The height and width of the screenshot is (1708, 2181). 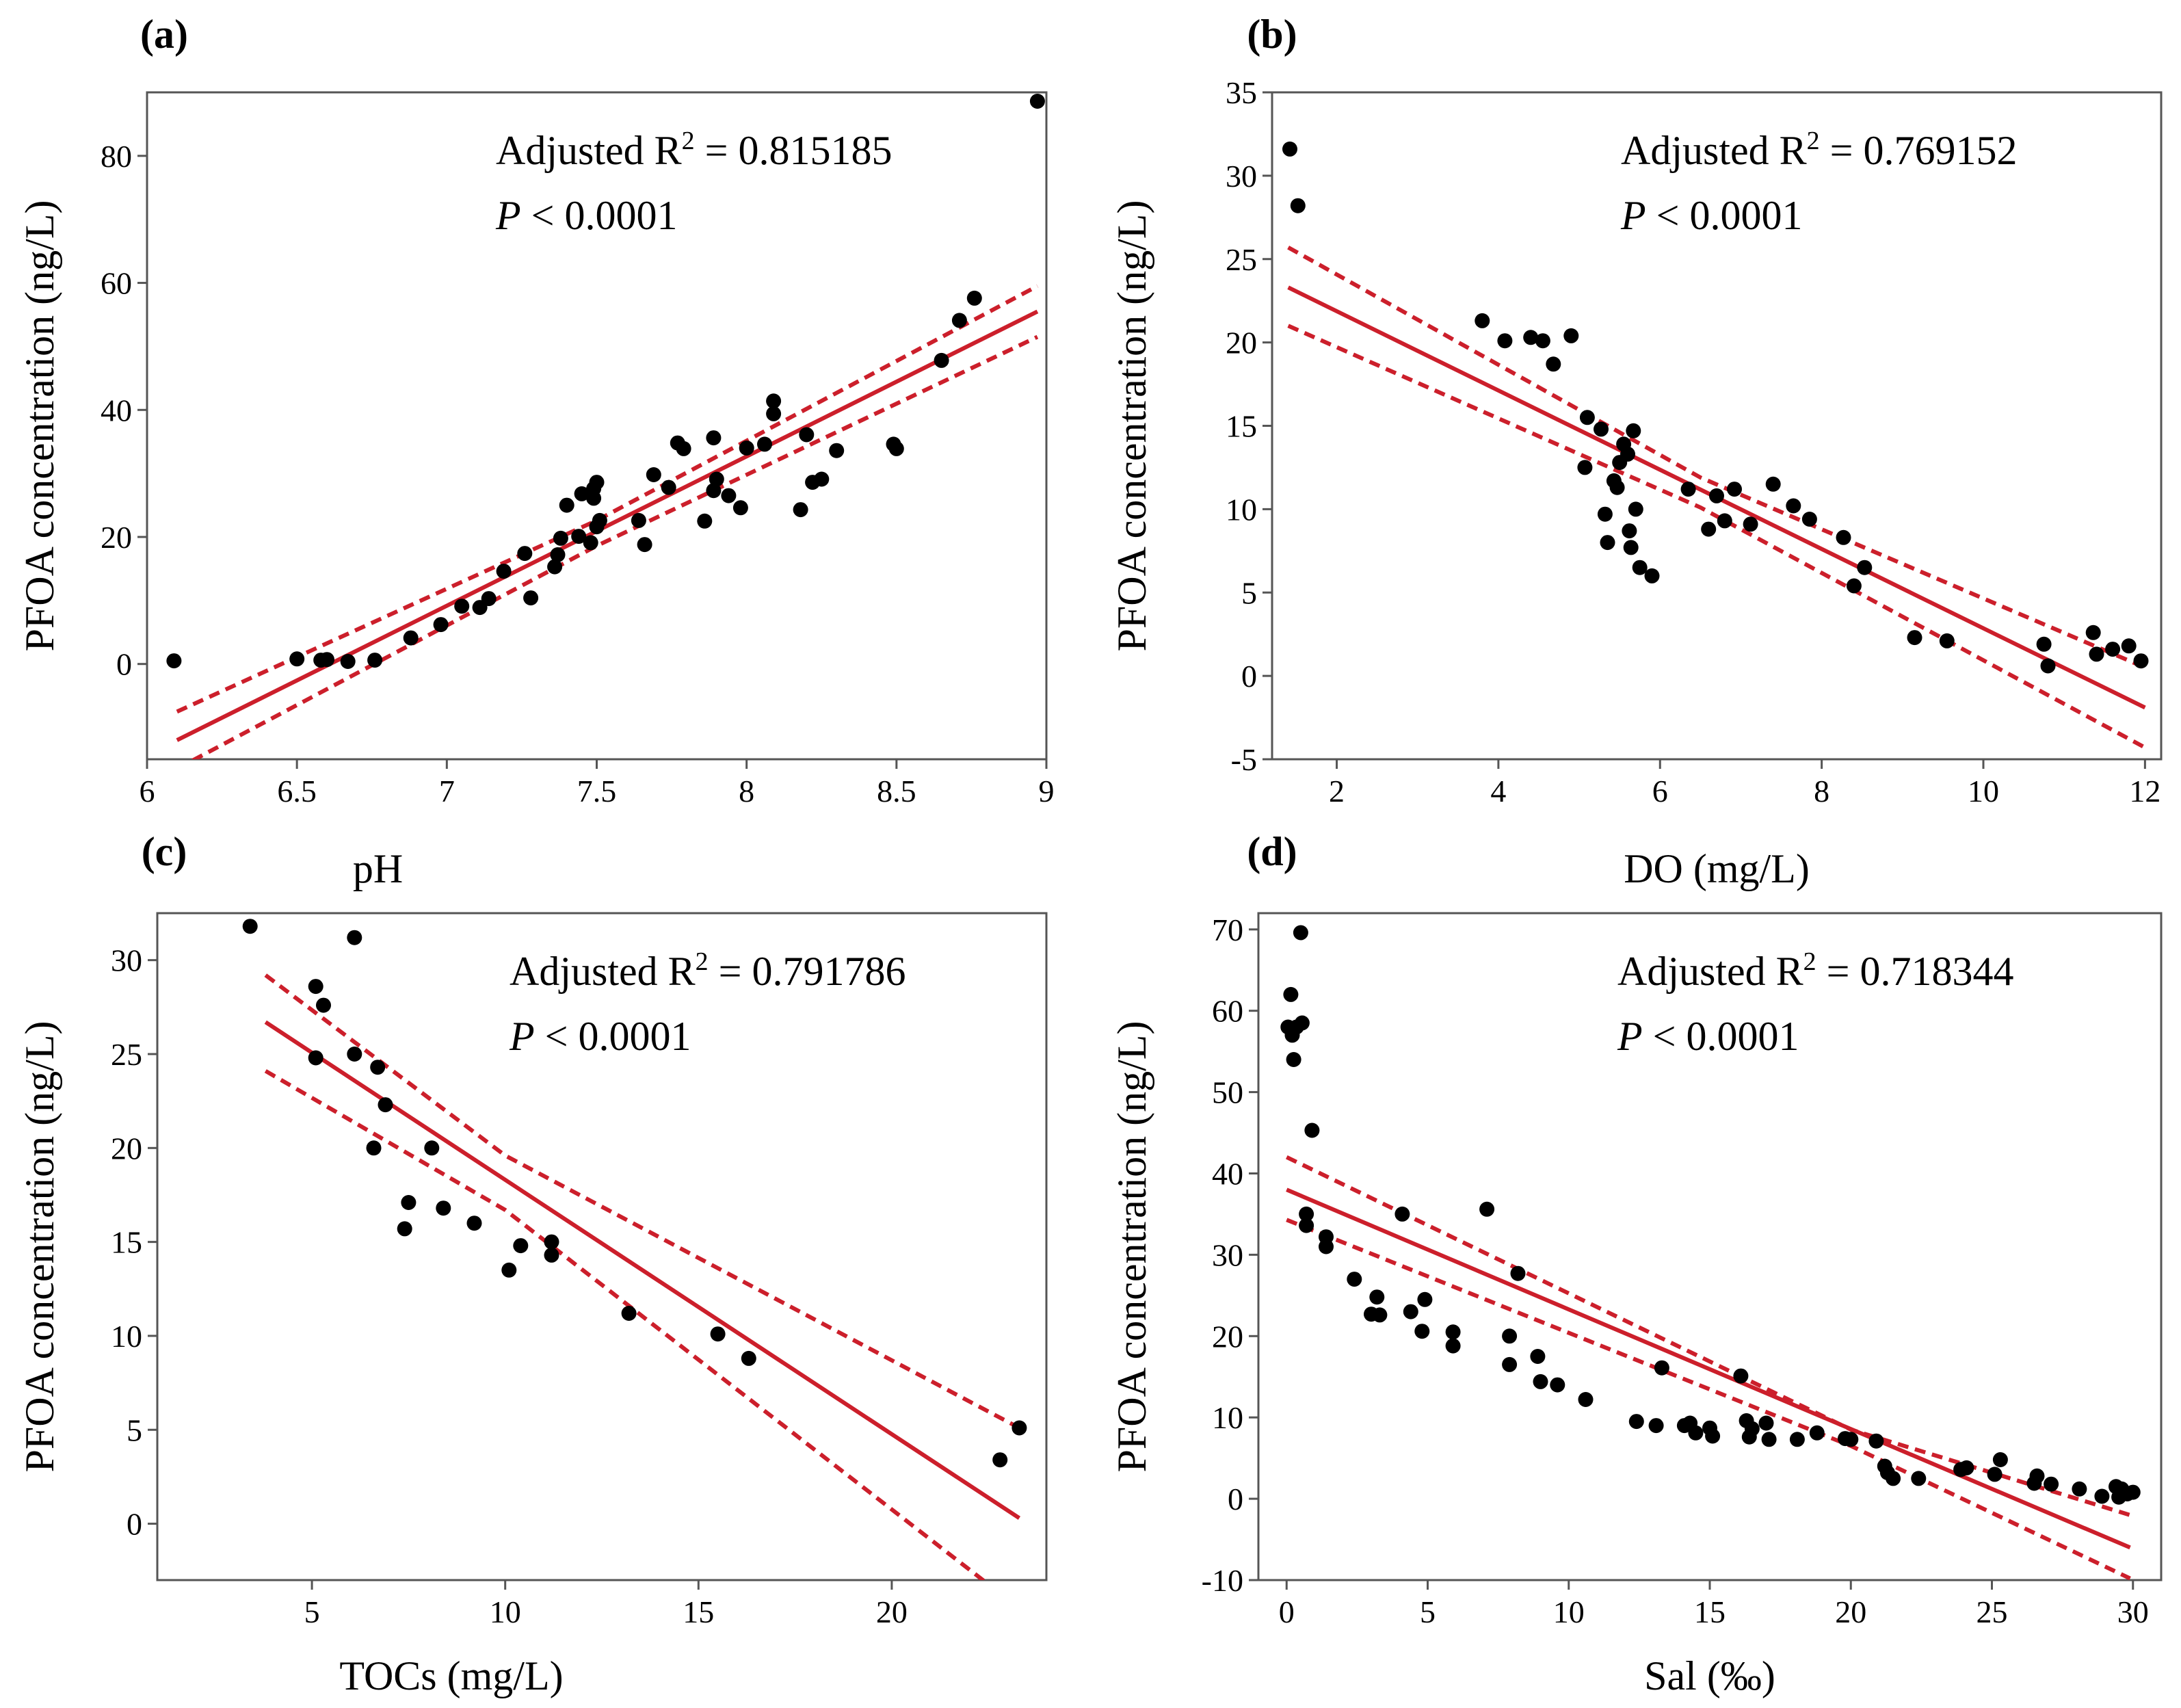 What do you see at coordinates (1242, 92) in the screenshot?
I see `y-tick-label: 35` at bounding box center [1242, 92].